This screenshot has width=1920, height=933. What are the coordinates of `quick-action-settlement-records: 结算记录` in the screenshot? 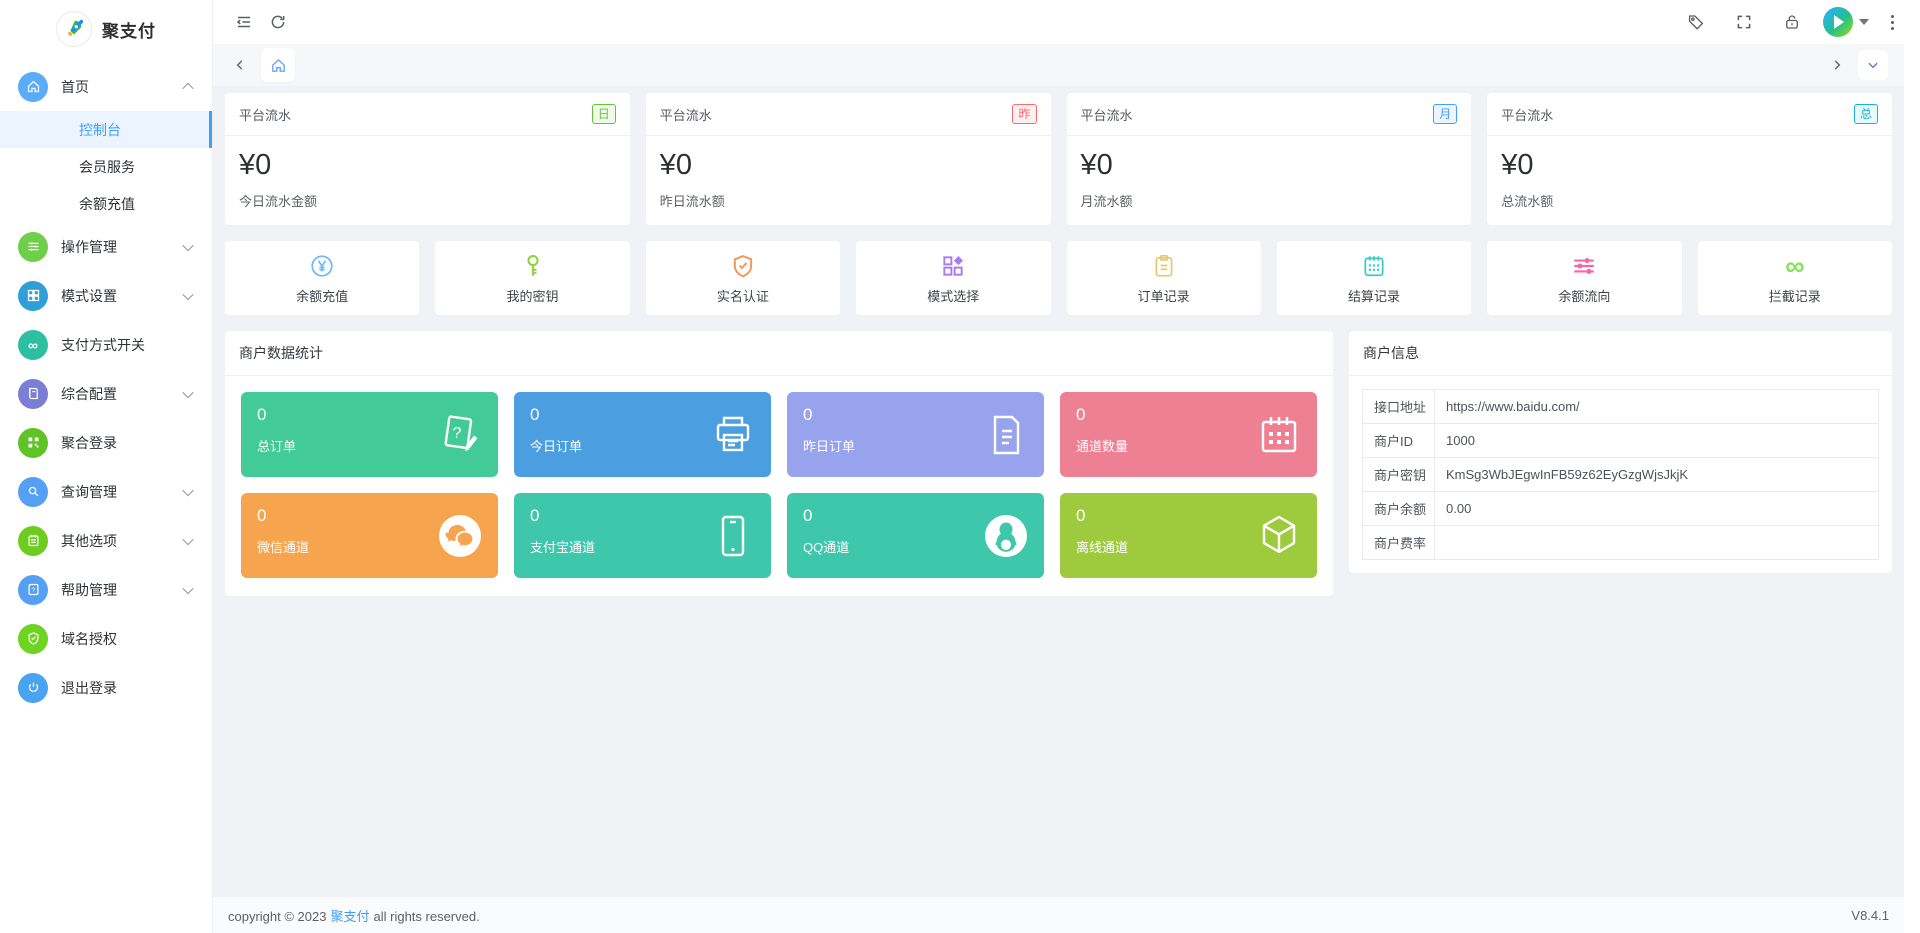 It's located at (1374, 278).